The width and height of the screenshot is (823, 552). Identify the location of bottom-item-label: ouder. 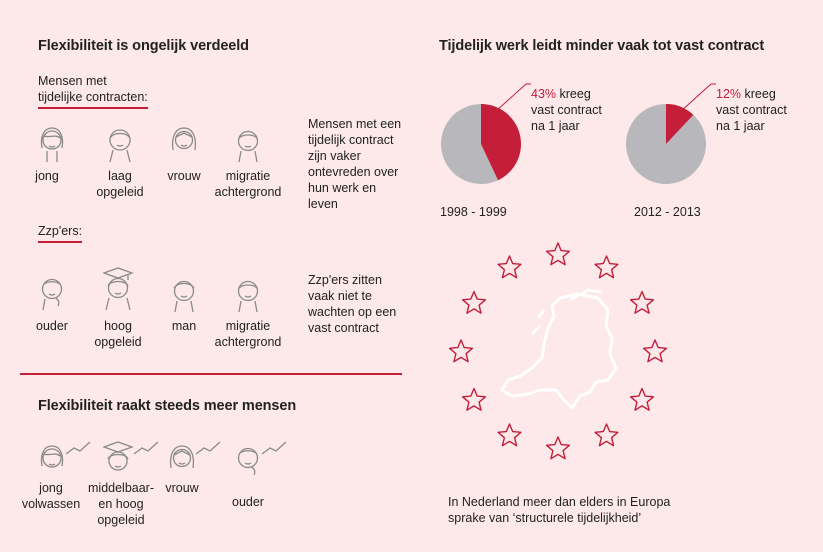
(248, 502).